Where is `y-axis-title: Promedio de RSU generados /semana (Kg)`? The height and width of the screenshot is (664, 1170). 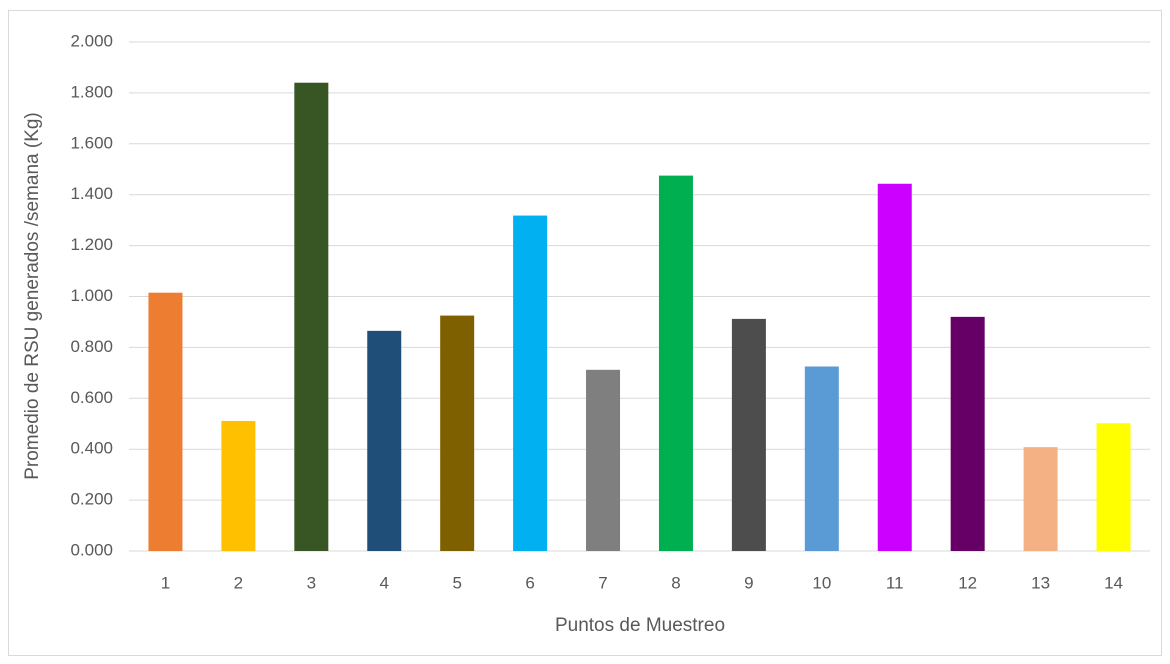 y-axis-title: Promedio de RSU generados /semana (Kg) is located at coordinates (32, 296).